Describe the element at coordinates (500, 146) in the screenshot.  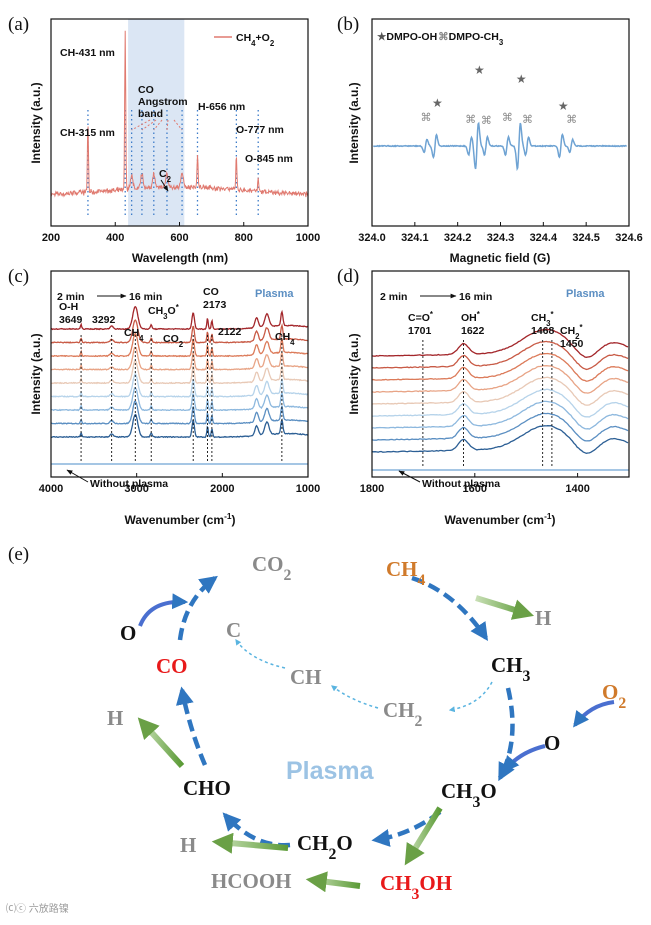
I see `epr-spectrum-line` at that location.